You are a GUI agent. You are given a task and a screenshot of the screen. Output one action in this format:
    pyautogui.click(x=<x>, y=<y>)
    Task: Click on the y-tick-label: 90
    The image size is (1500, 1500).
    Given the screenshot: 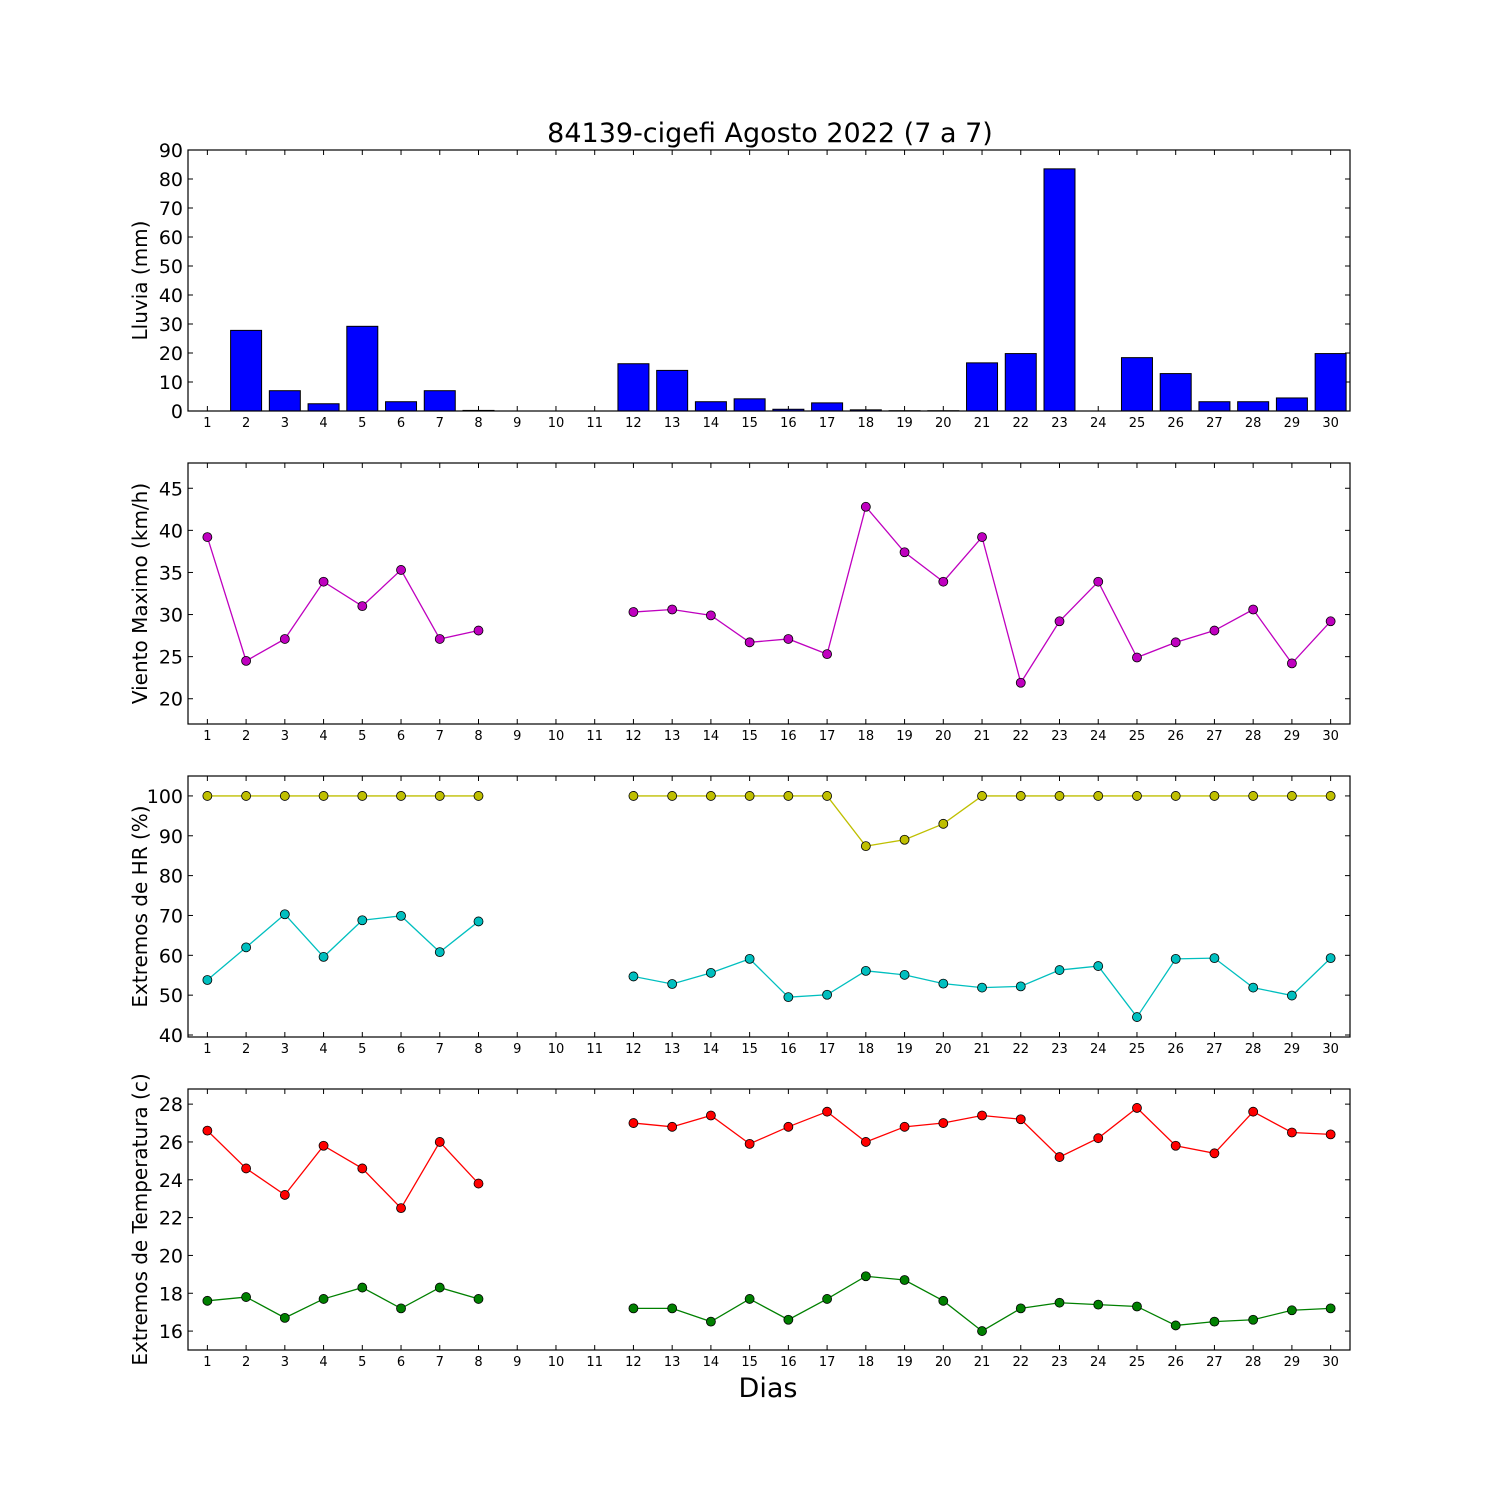 What is the action you would take?
    pyautogui.click(x=171, y=837)
    